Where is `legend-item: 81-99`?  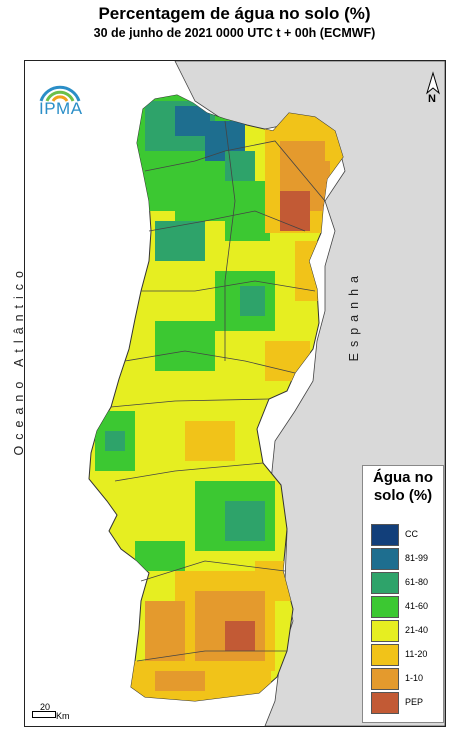
legend-item: 81-99 is located at coordinates (406, 559).